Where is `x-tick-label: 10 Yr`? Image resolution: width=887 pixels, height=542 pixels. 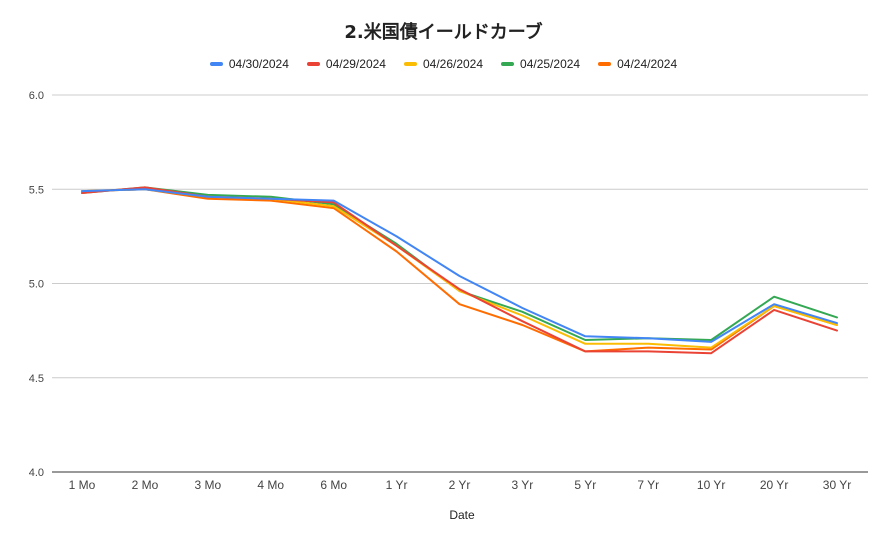 x-tick-label: 10 Yr is located at coordinates (711, 485).